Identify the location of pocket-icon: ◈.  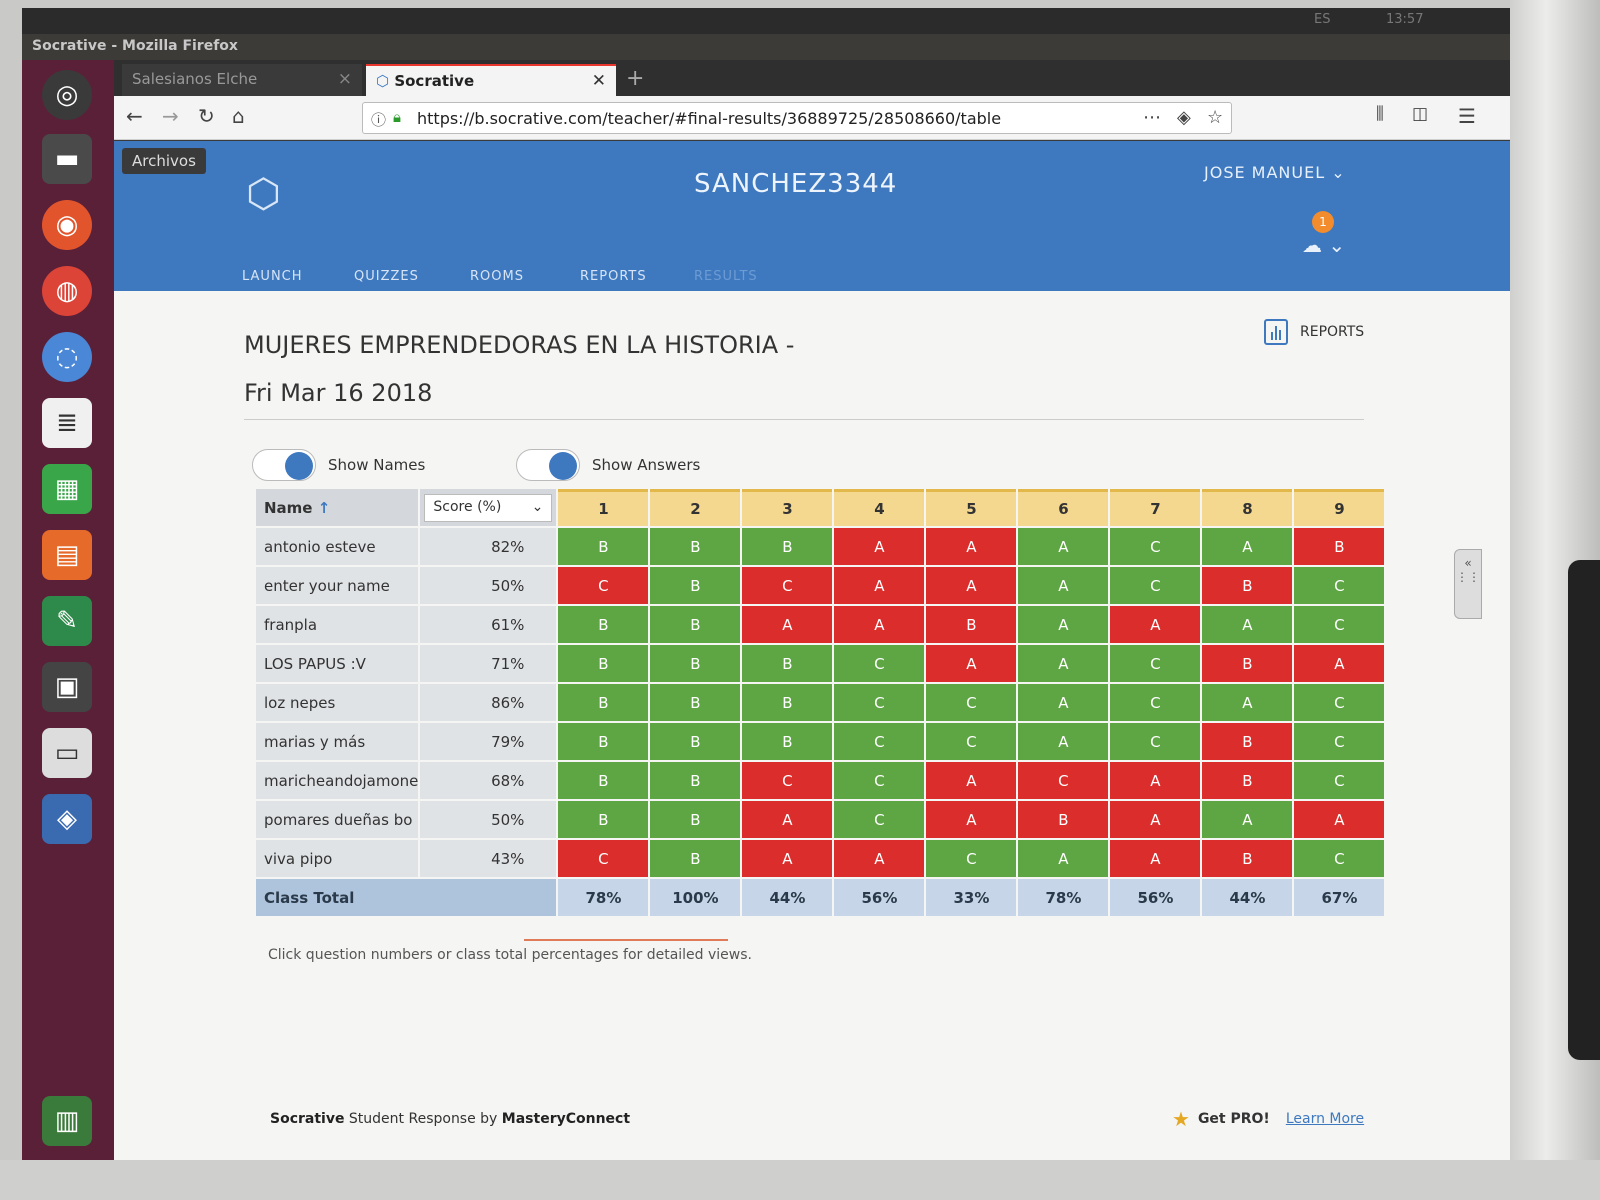
(1184, 117).